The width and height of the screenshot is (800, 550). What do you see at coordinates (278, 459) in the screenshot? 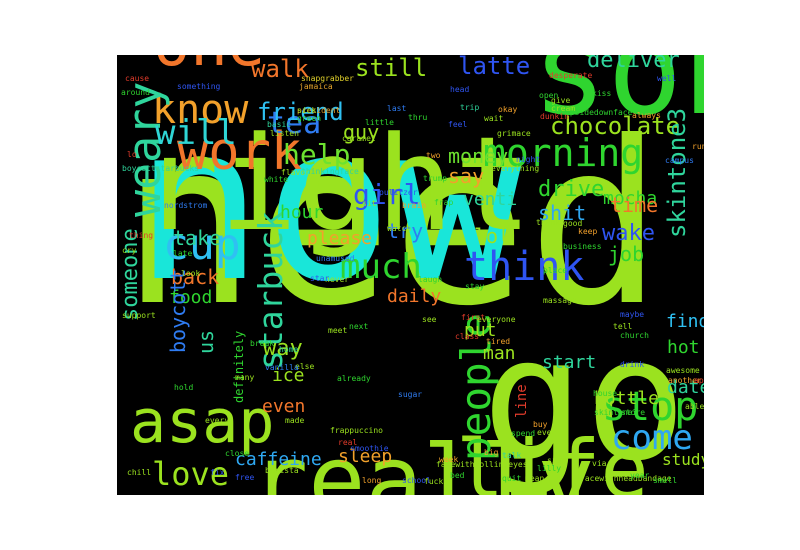
I see `word-64: caffeine` at bounding box center [278, 459].